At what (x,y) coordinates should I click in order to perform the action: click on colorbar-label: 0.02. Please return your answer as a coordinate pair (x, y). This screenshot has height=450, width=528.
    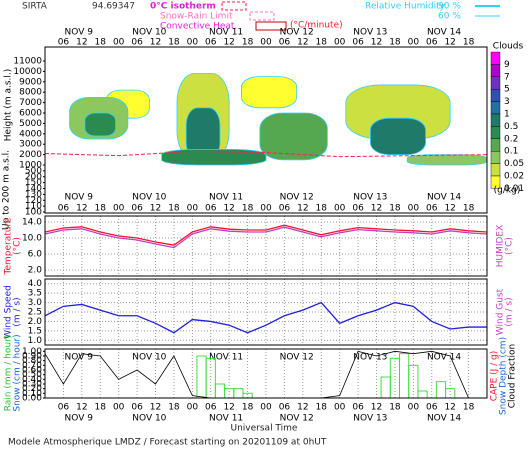
    Looking at the image, I should click on (514, 177).